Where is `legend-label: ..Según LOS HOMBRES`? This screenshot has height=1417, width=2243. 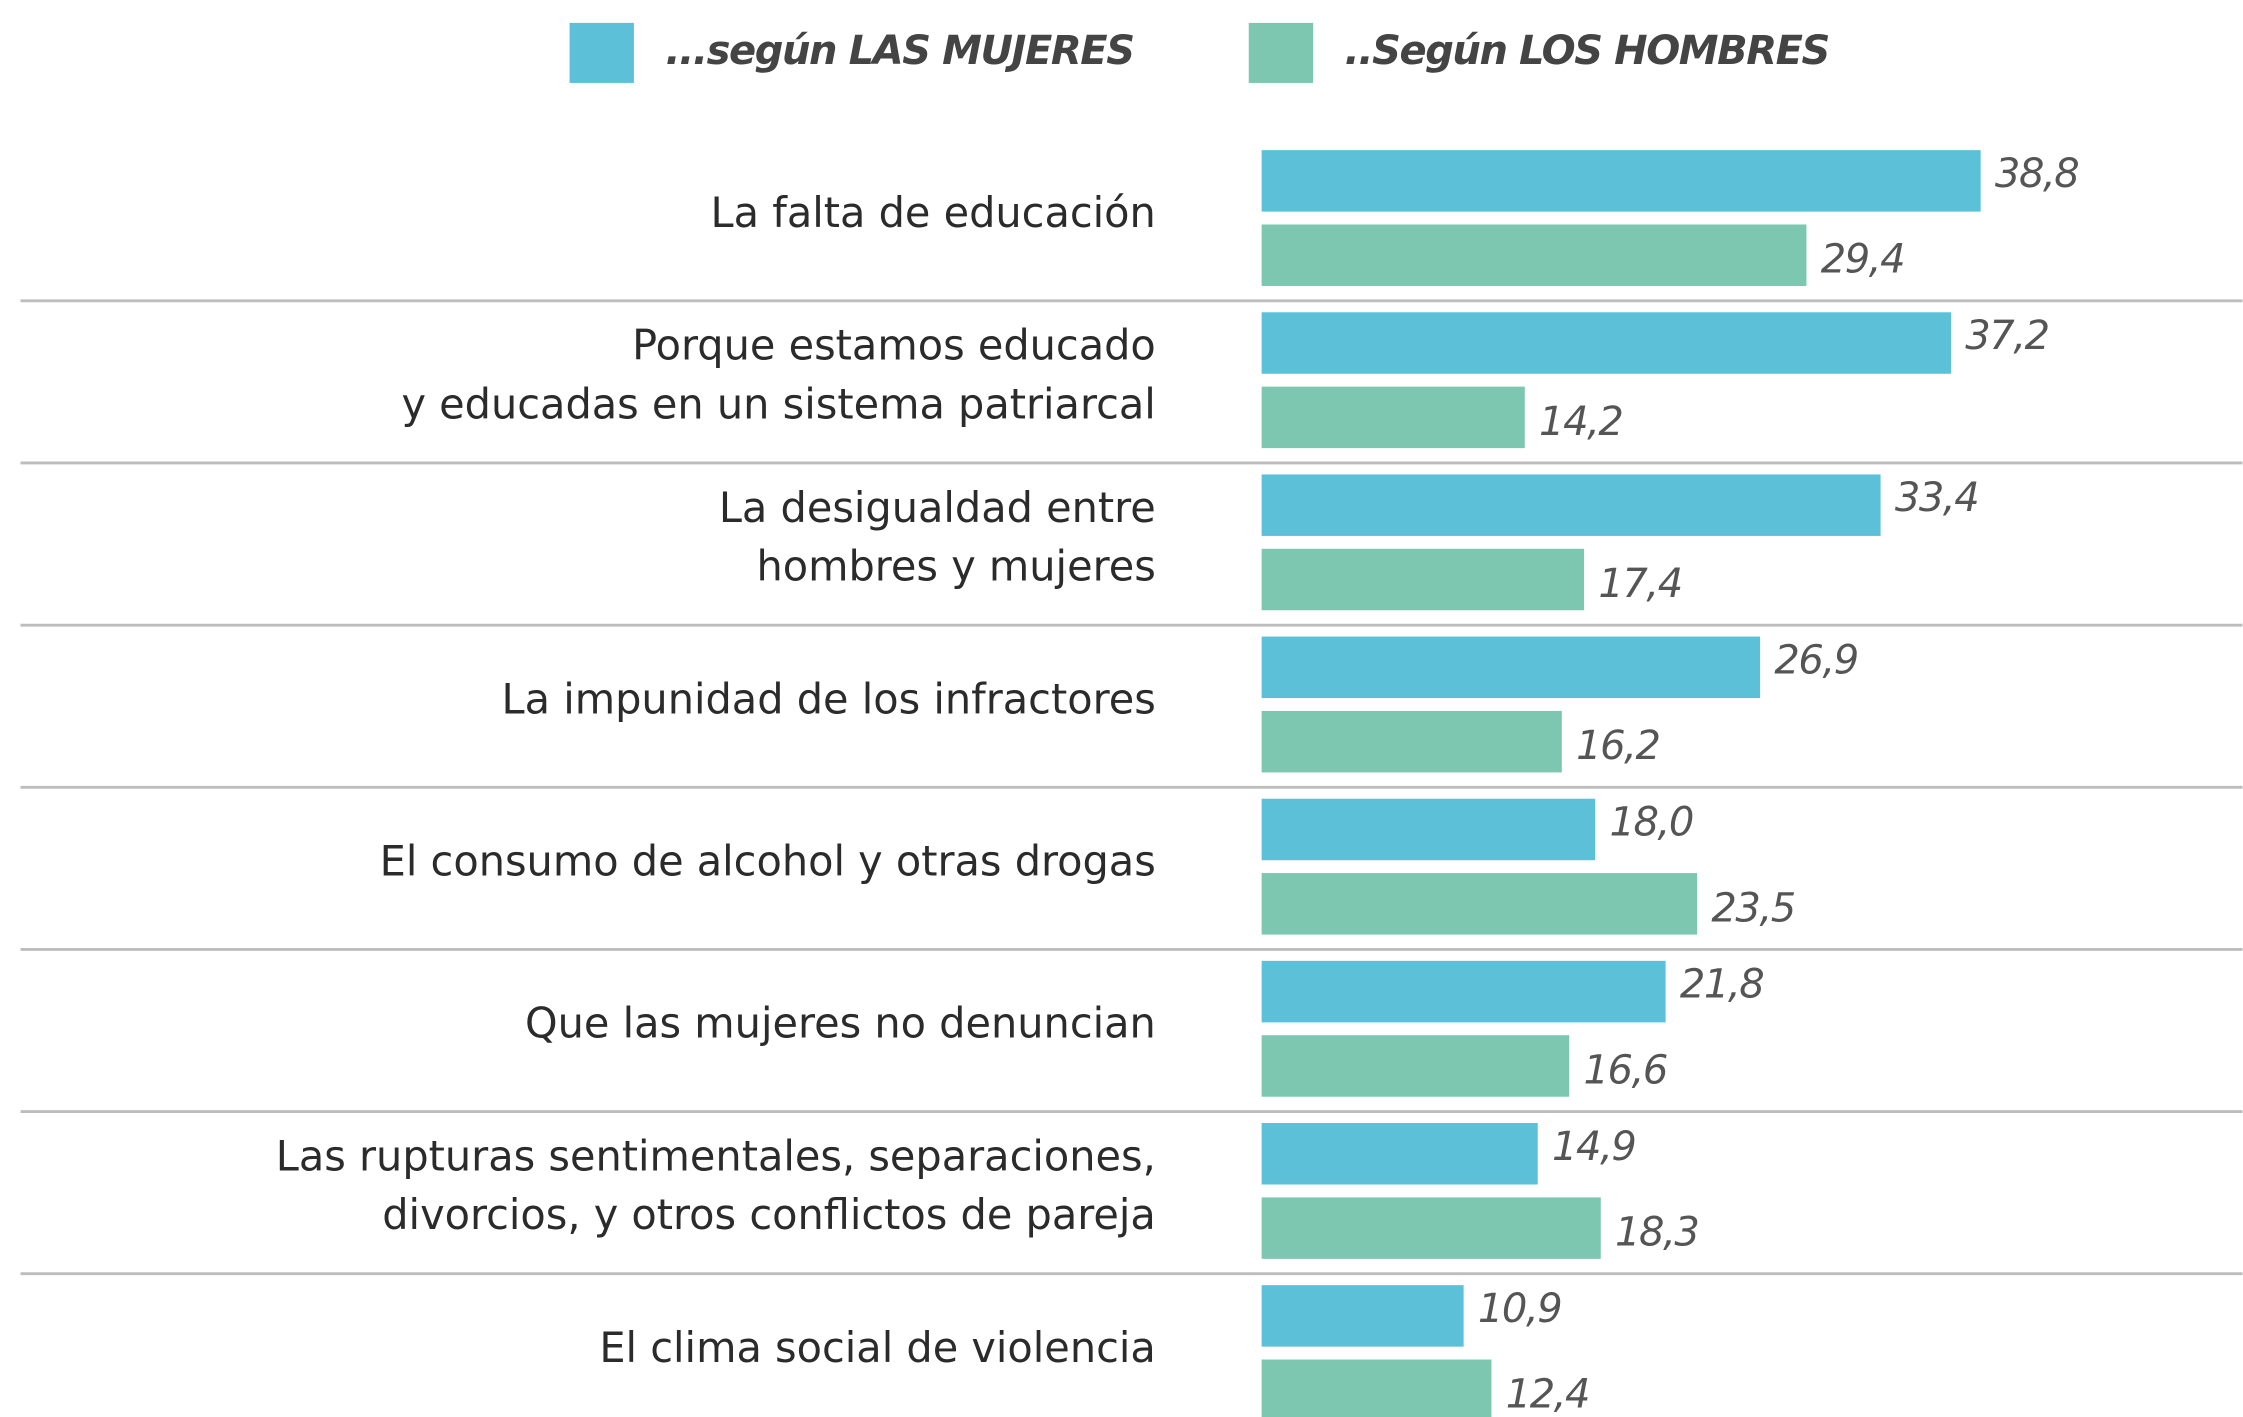
legend-label: ..Según LOS HOMBRES is located at coordinates (1587, 51).